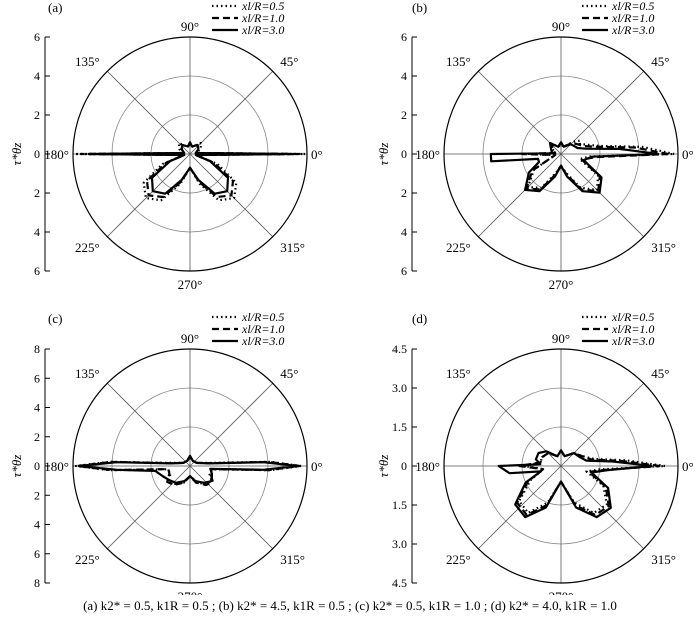 The height and width of the screenshot is (625, 700). What do you see at coordinates (317, 466) in the screenshot?
I see `angle-label: 0°` at bounding box center [317, 466].